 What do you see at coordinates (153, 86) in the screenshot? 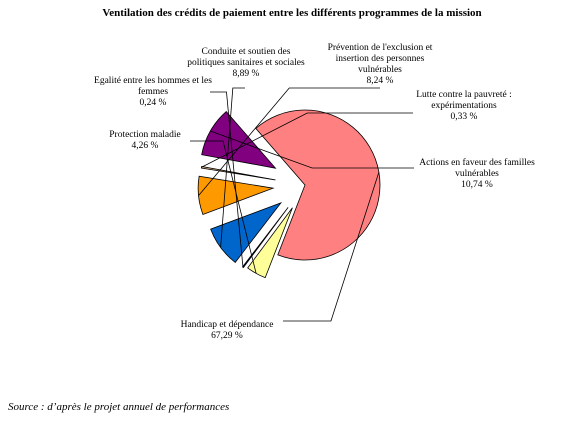
I see `label-egalite-name: Egalité entre les hommes et les femmes` at bounding box center [153, 86].